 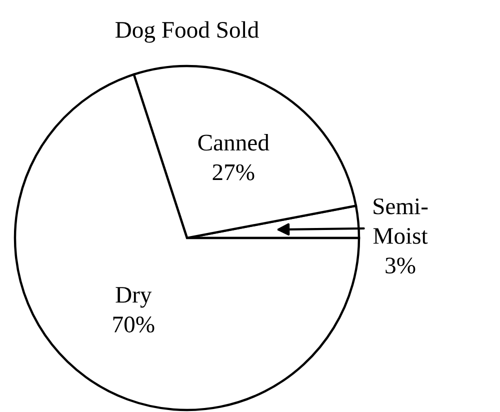 I want to click on data-label: 27%, so click(x=233, y=172).